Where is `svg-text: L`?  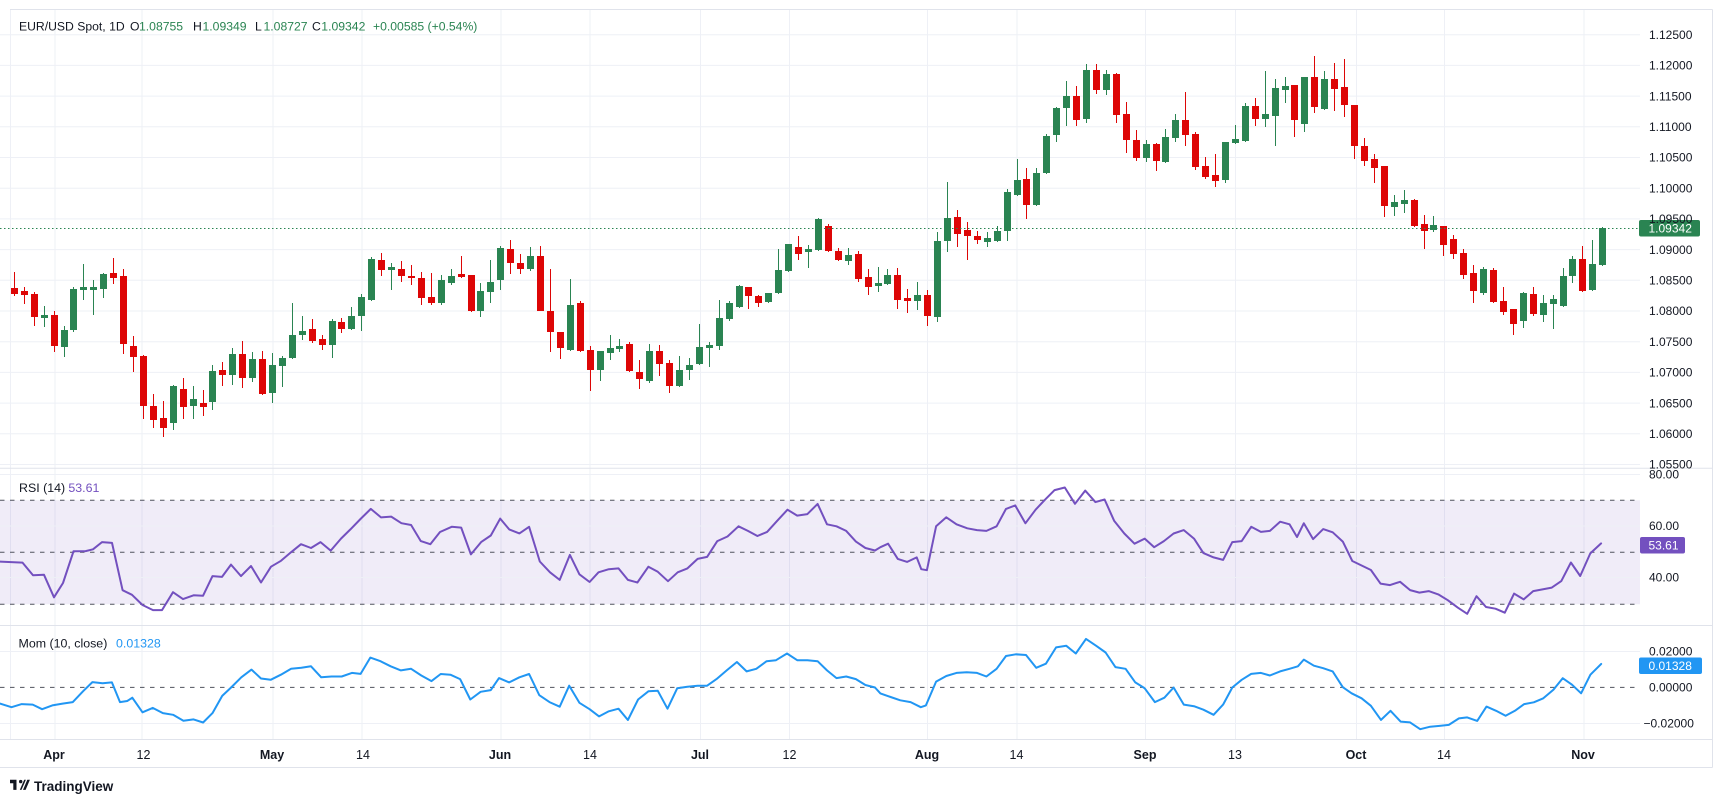
svg-text: L is located at coordinates (258, 26).